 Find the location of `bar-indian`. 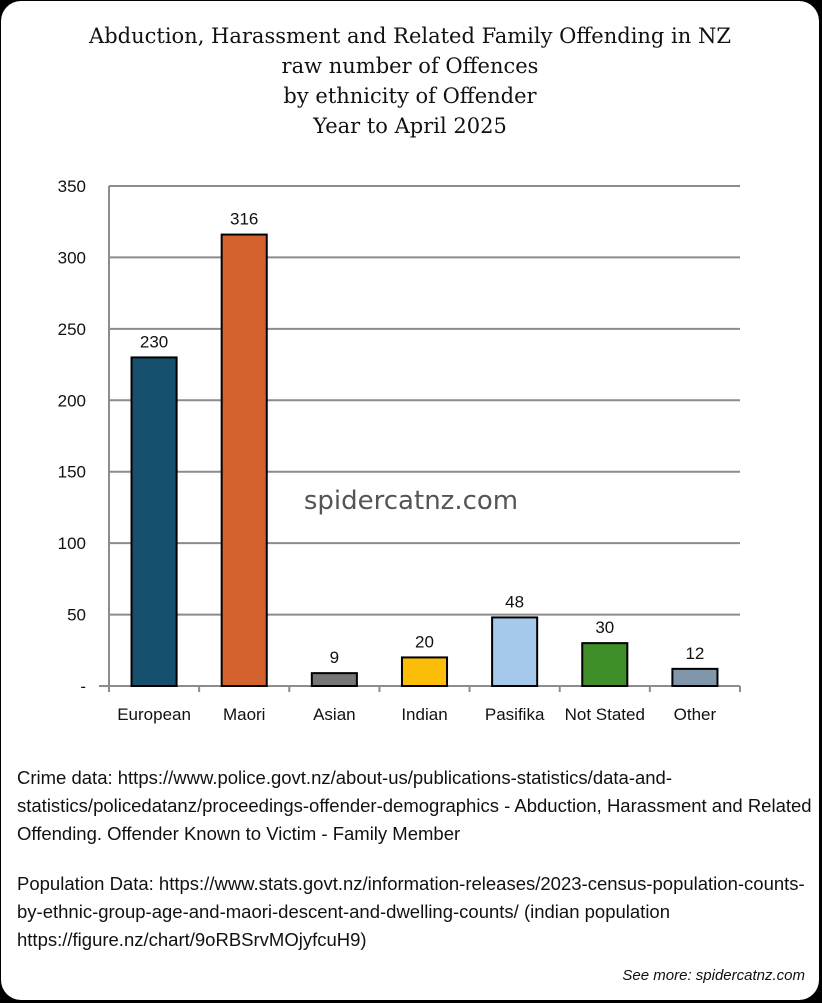

bar-indian is located at coordinates (424, 672).